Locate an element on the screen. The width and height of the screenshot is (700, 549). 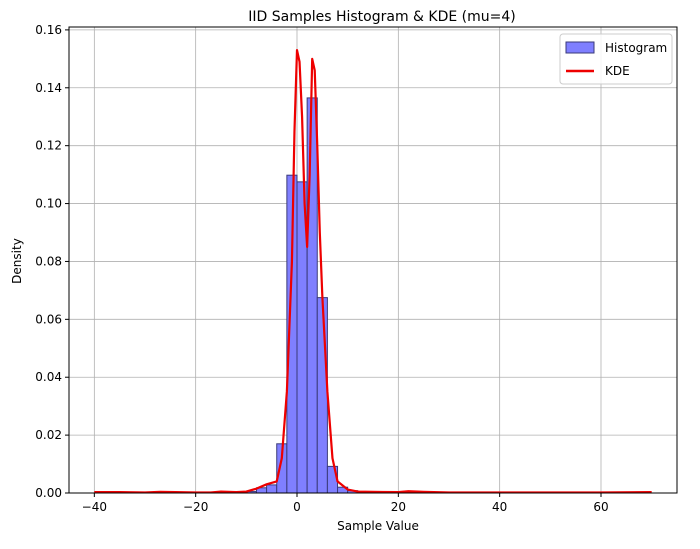
y-tick-label: 0.02 is located at coordinates (48, 435).